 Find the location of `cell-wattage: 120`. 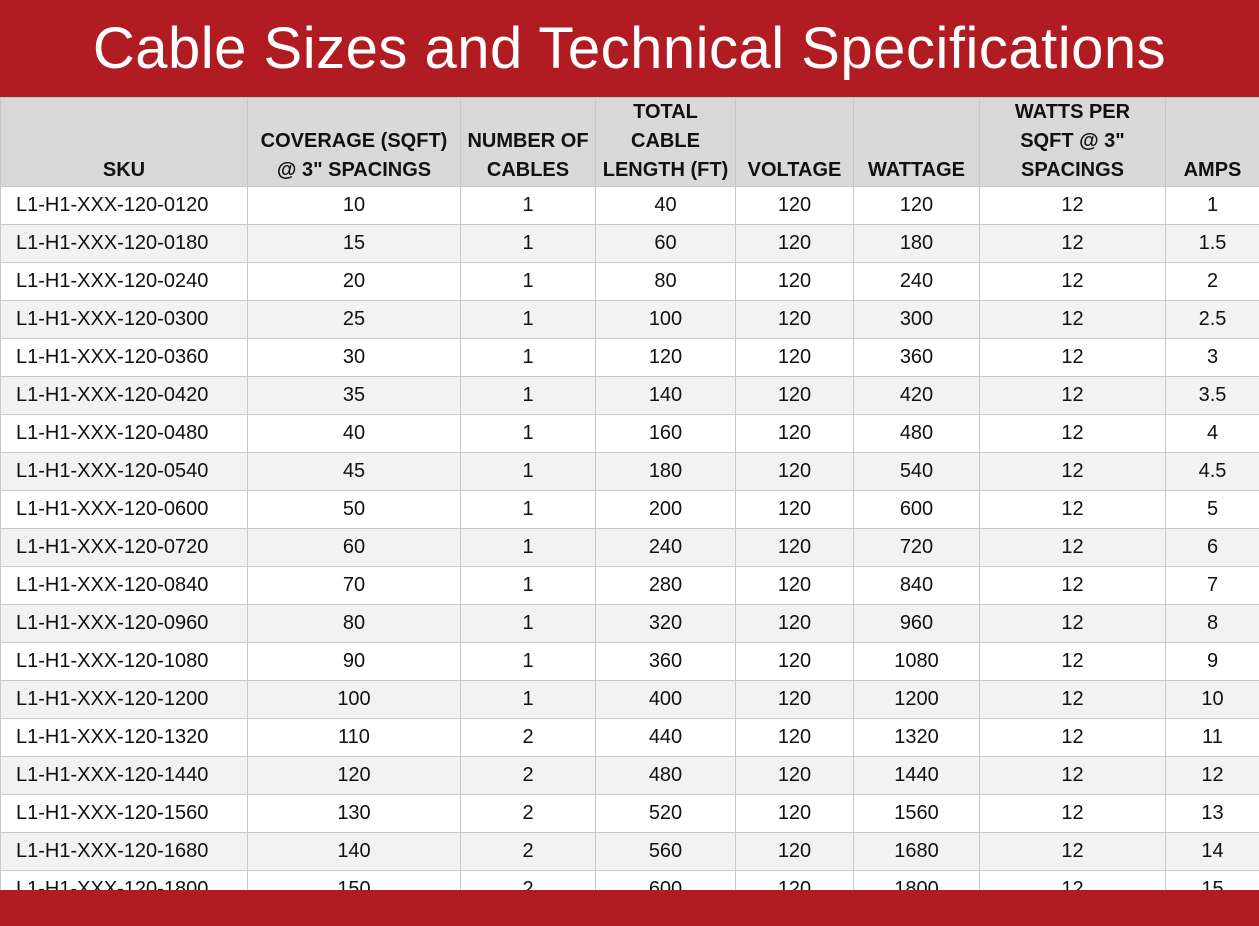

cell-wattage: 120 is located at coordinates (916, 205).